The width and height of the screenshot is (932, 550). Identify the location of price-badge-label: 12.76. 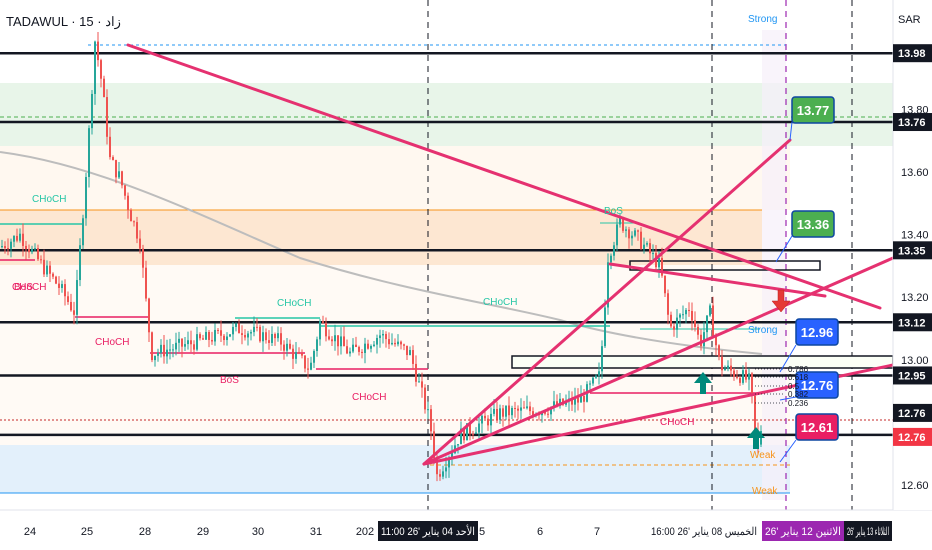
(912, 414).